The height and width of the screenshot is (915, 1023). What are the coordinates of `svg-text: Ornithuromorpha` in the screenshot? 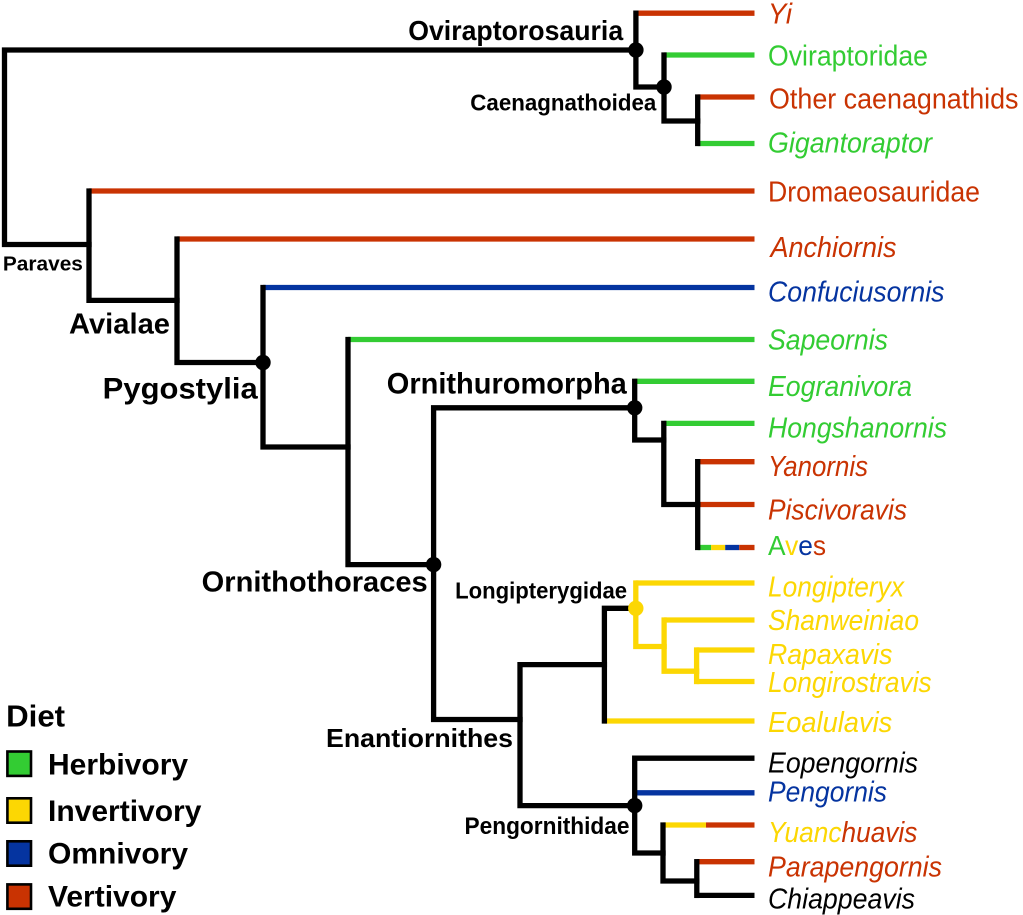 It's located at (507, 384).